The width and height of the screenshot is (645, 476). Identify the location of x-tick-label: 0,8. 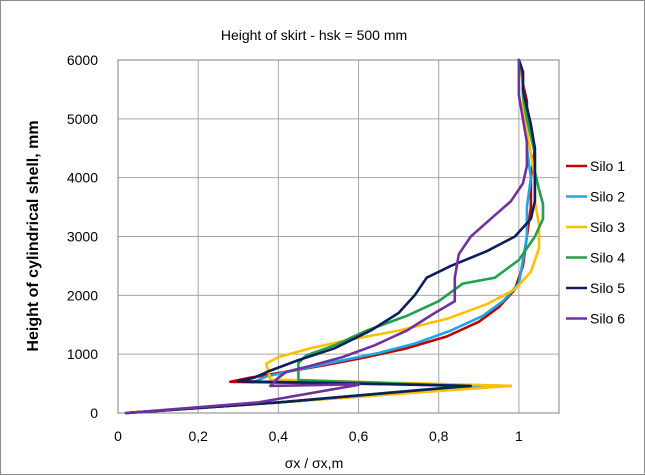
(439, 436).